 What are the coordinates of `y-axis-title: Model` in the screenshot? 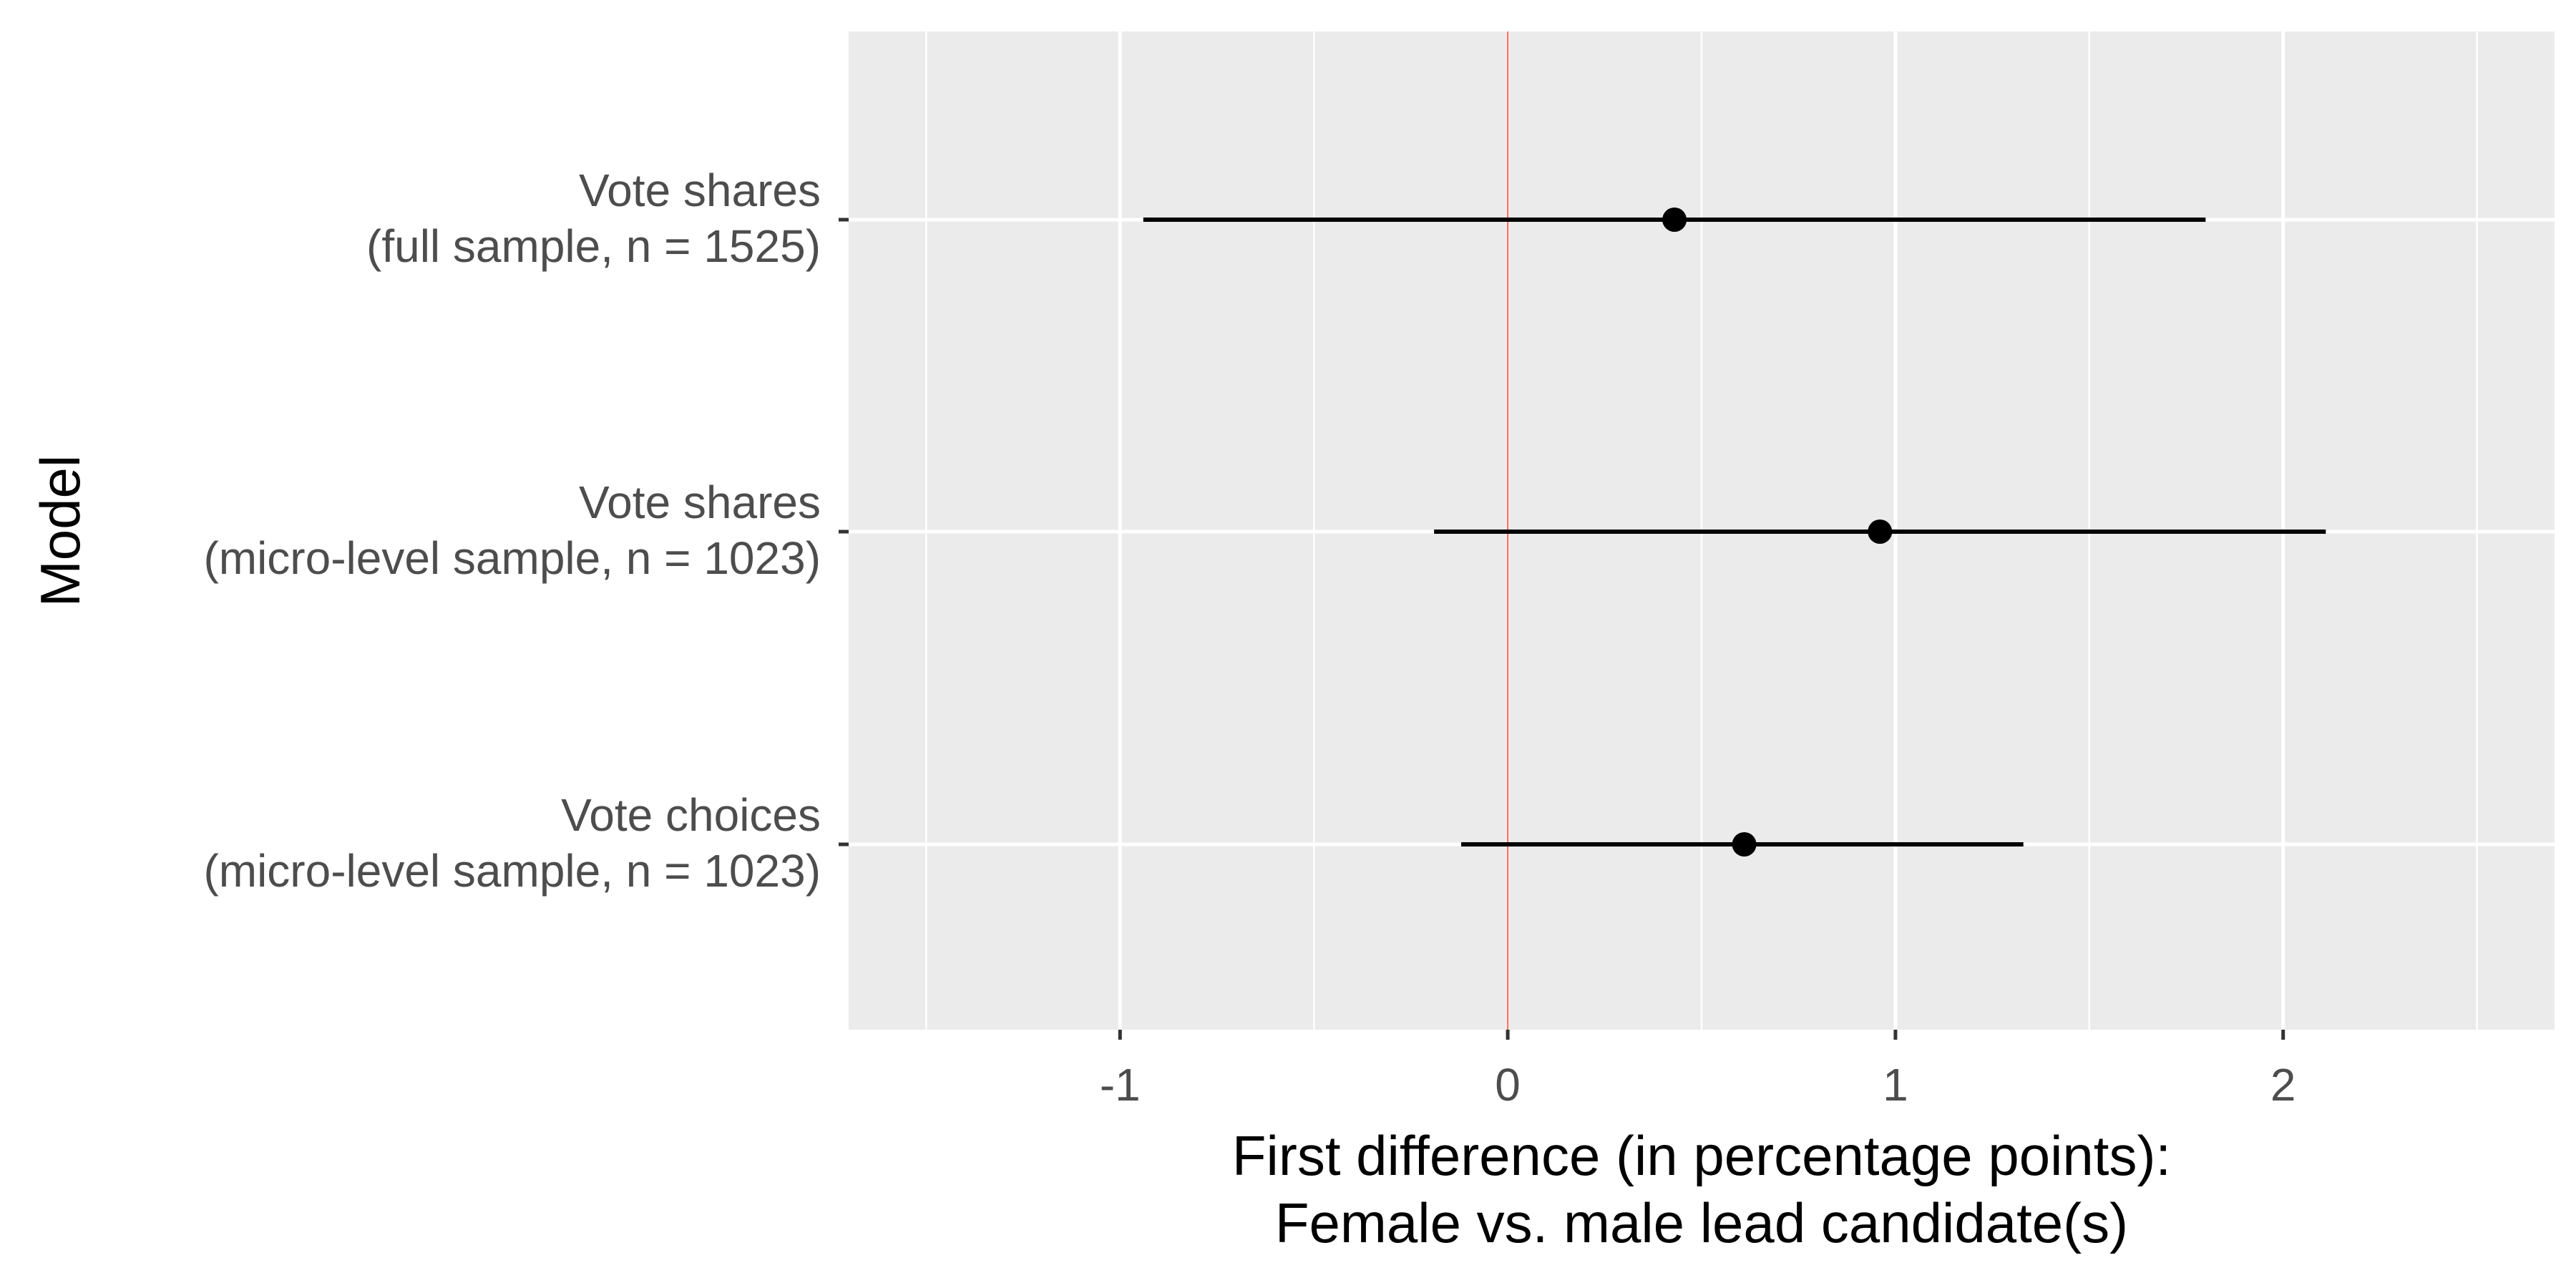 It's located at (60, 531).